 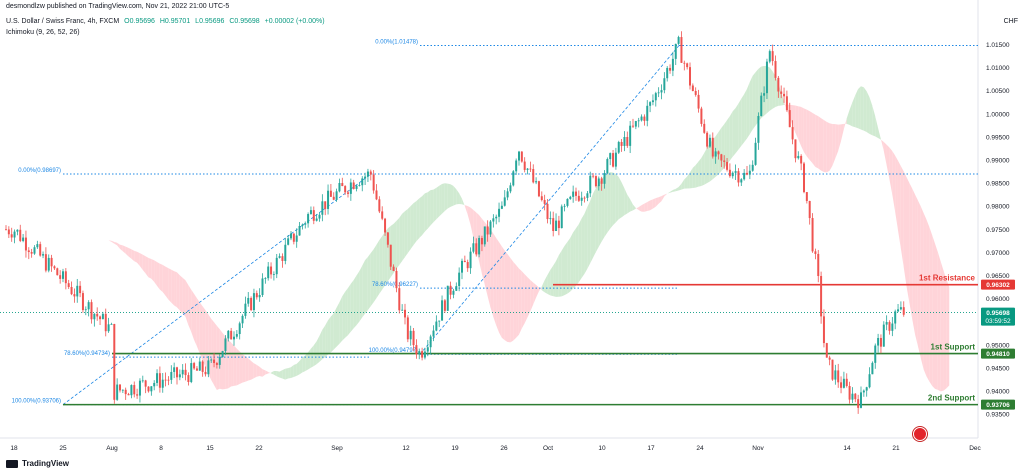 I want to click on tradingview-logo: TradingView, so click(x=37, y=463).